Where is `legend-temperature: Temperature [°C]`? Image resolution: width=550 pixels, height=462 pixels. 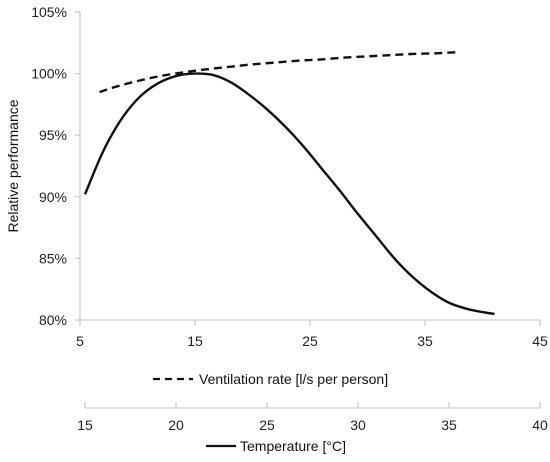
legend-temperature: Temperature [°C] is located at coordinates (276, 446).